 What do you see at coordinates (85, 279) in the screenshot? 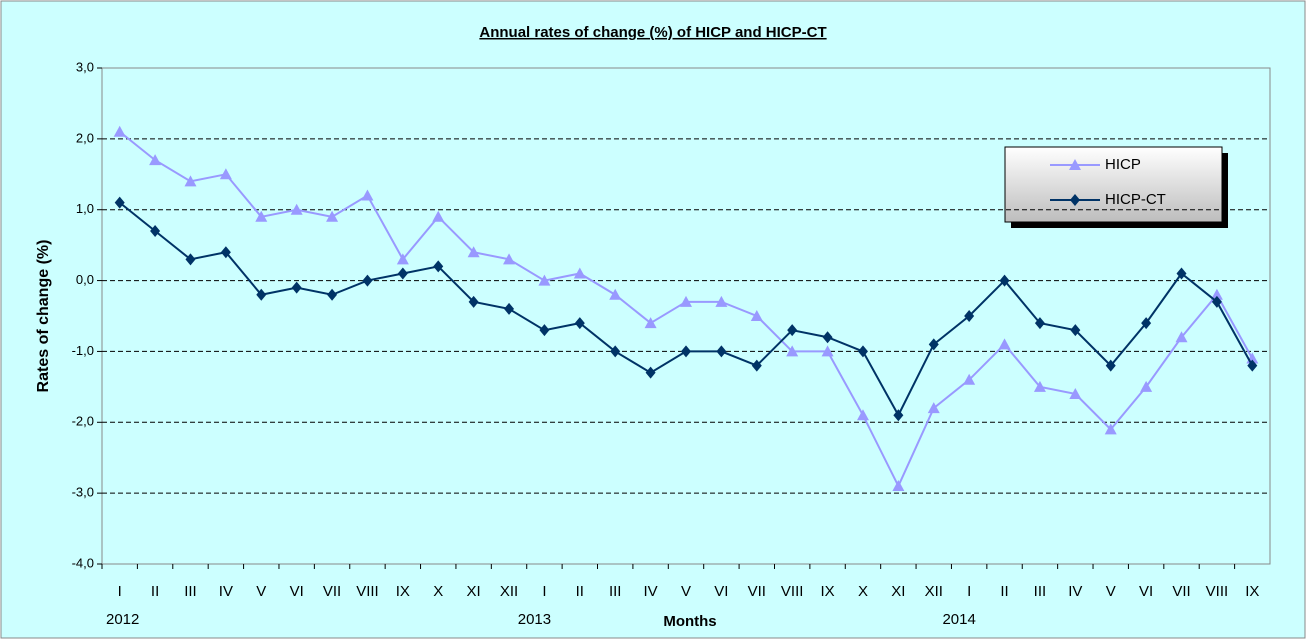
I see `y-tick-label: 0,0` at bounding box center [85, 279].